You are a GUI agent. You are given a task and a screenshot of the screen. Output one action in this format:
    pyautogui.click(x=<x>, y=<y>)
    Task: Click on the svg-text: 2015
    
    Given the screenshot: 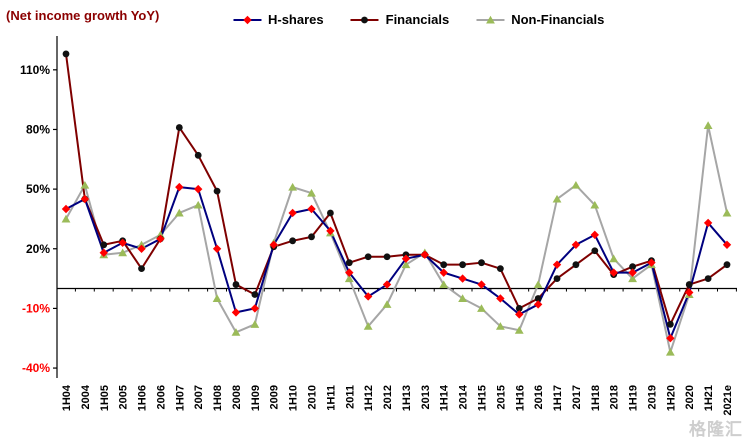 What is the action you would take?
    pyautogui.click(x=501, y=397)
    